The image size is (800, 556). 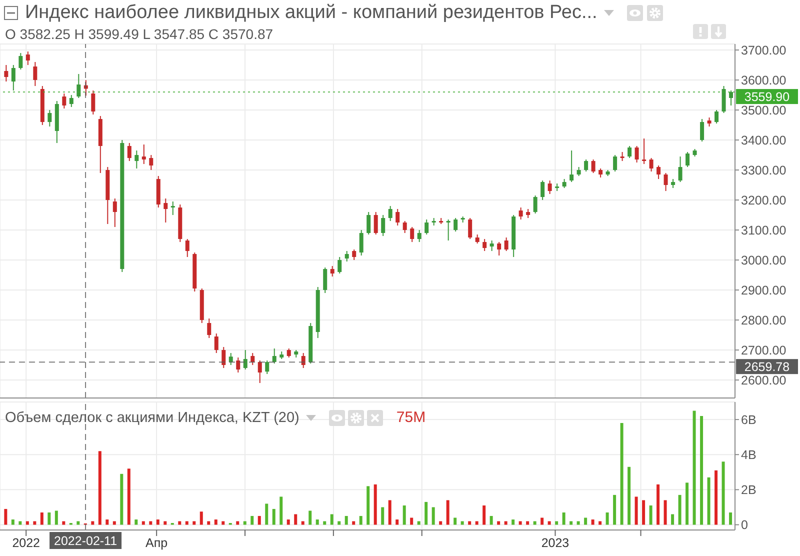 I want to click on x-tick-label: 2022, so click(x=26, y=543).